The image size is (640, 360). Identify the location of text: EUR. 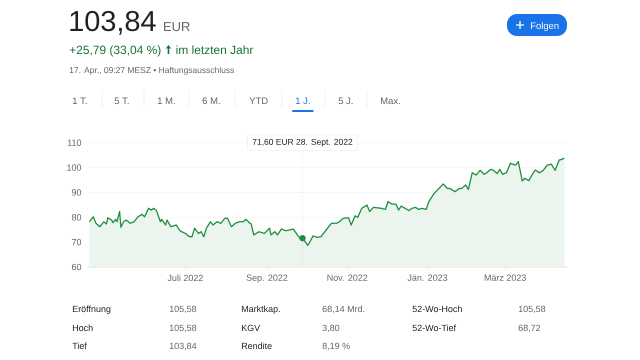
(177, 27).